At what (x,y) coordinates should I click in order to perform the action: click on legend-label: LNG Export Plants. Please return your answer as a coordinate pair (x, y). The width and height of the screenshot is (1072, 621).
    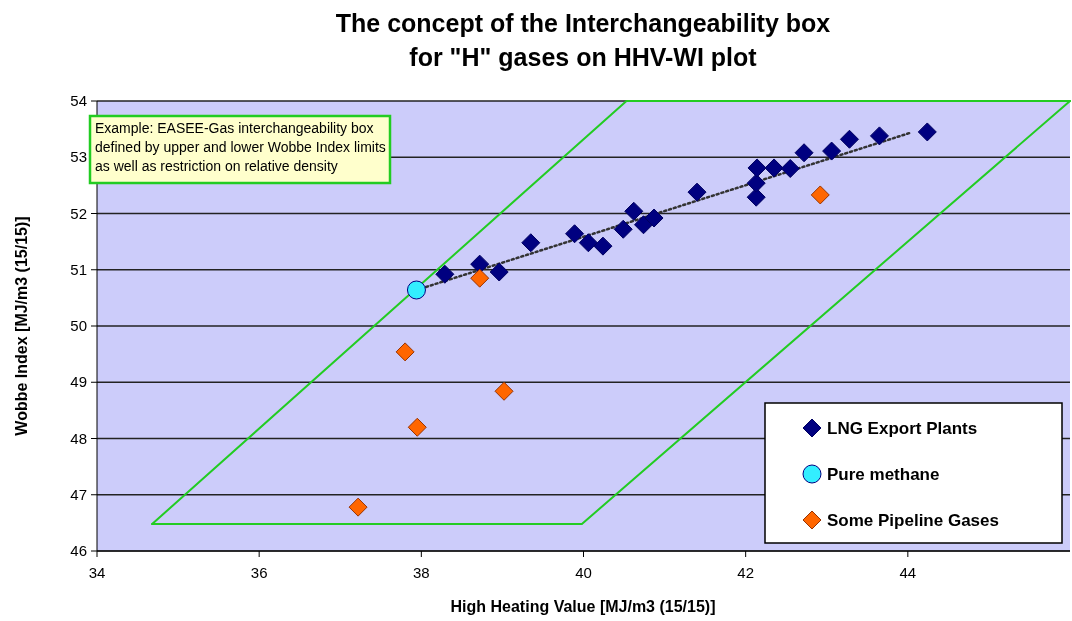
    Looking at the image, I should click on (902, 428).